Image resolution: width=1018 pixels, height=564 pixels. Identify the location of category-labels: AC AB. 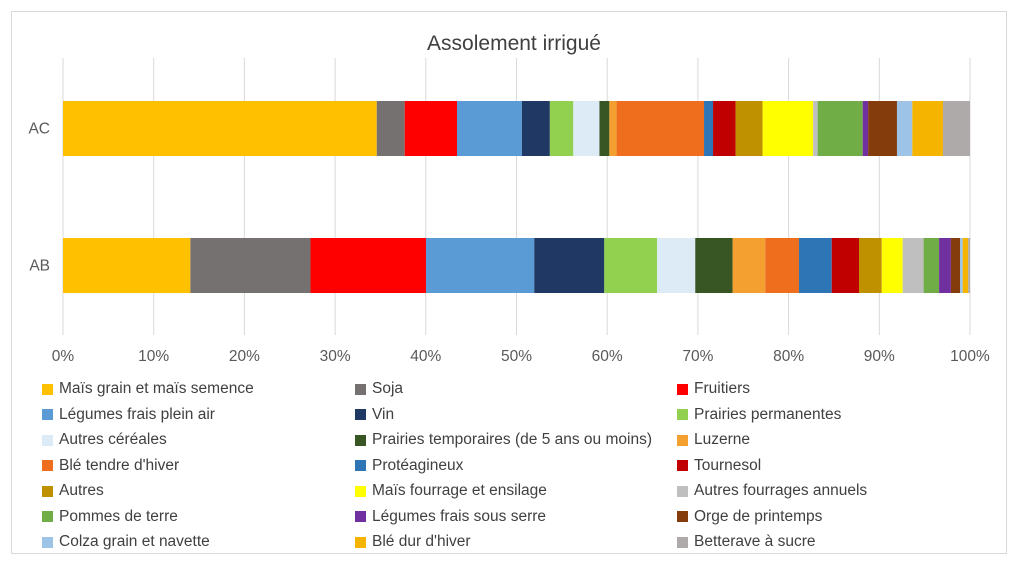
(39, 198).